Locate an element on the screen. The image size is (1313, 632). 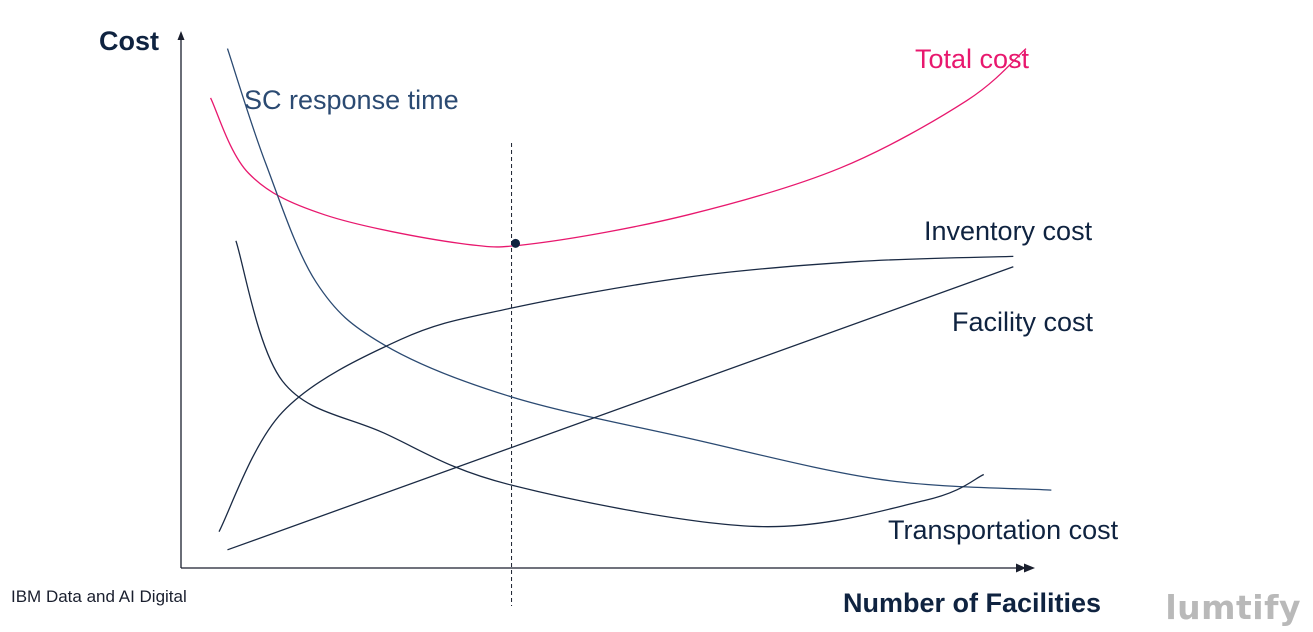
series-label-total-cost: Total cost is located at coordinates (972, 59).